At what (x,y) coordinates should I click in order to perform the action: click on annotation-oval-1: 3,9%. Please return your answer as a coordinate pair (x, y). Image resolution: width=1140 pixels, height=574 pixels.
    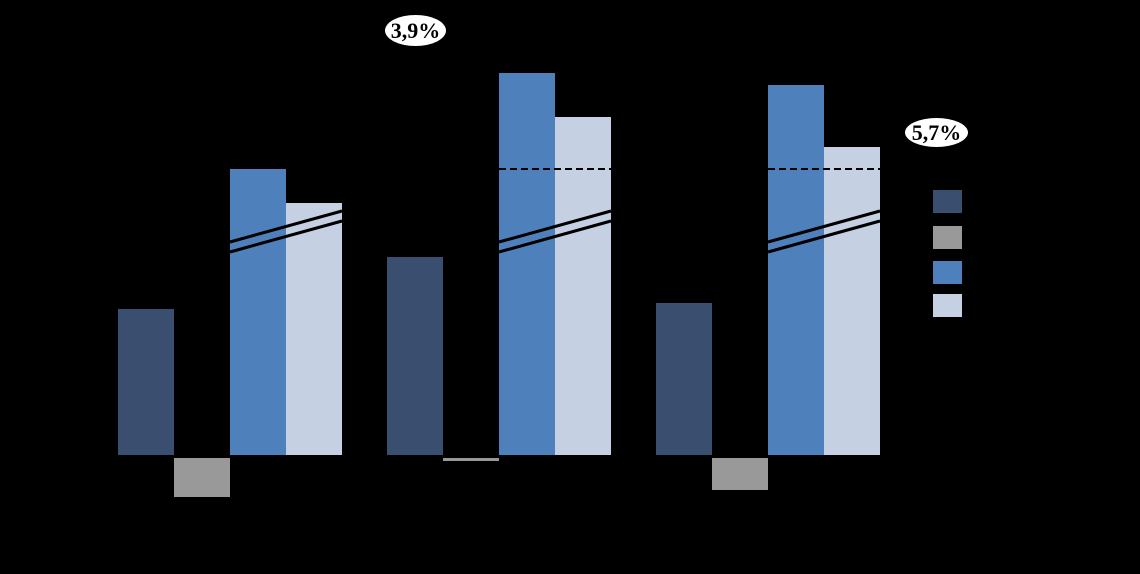
    Looking at the image, I should click on (415, 30).